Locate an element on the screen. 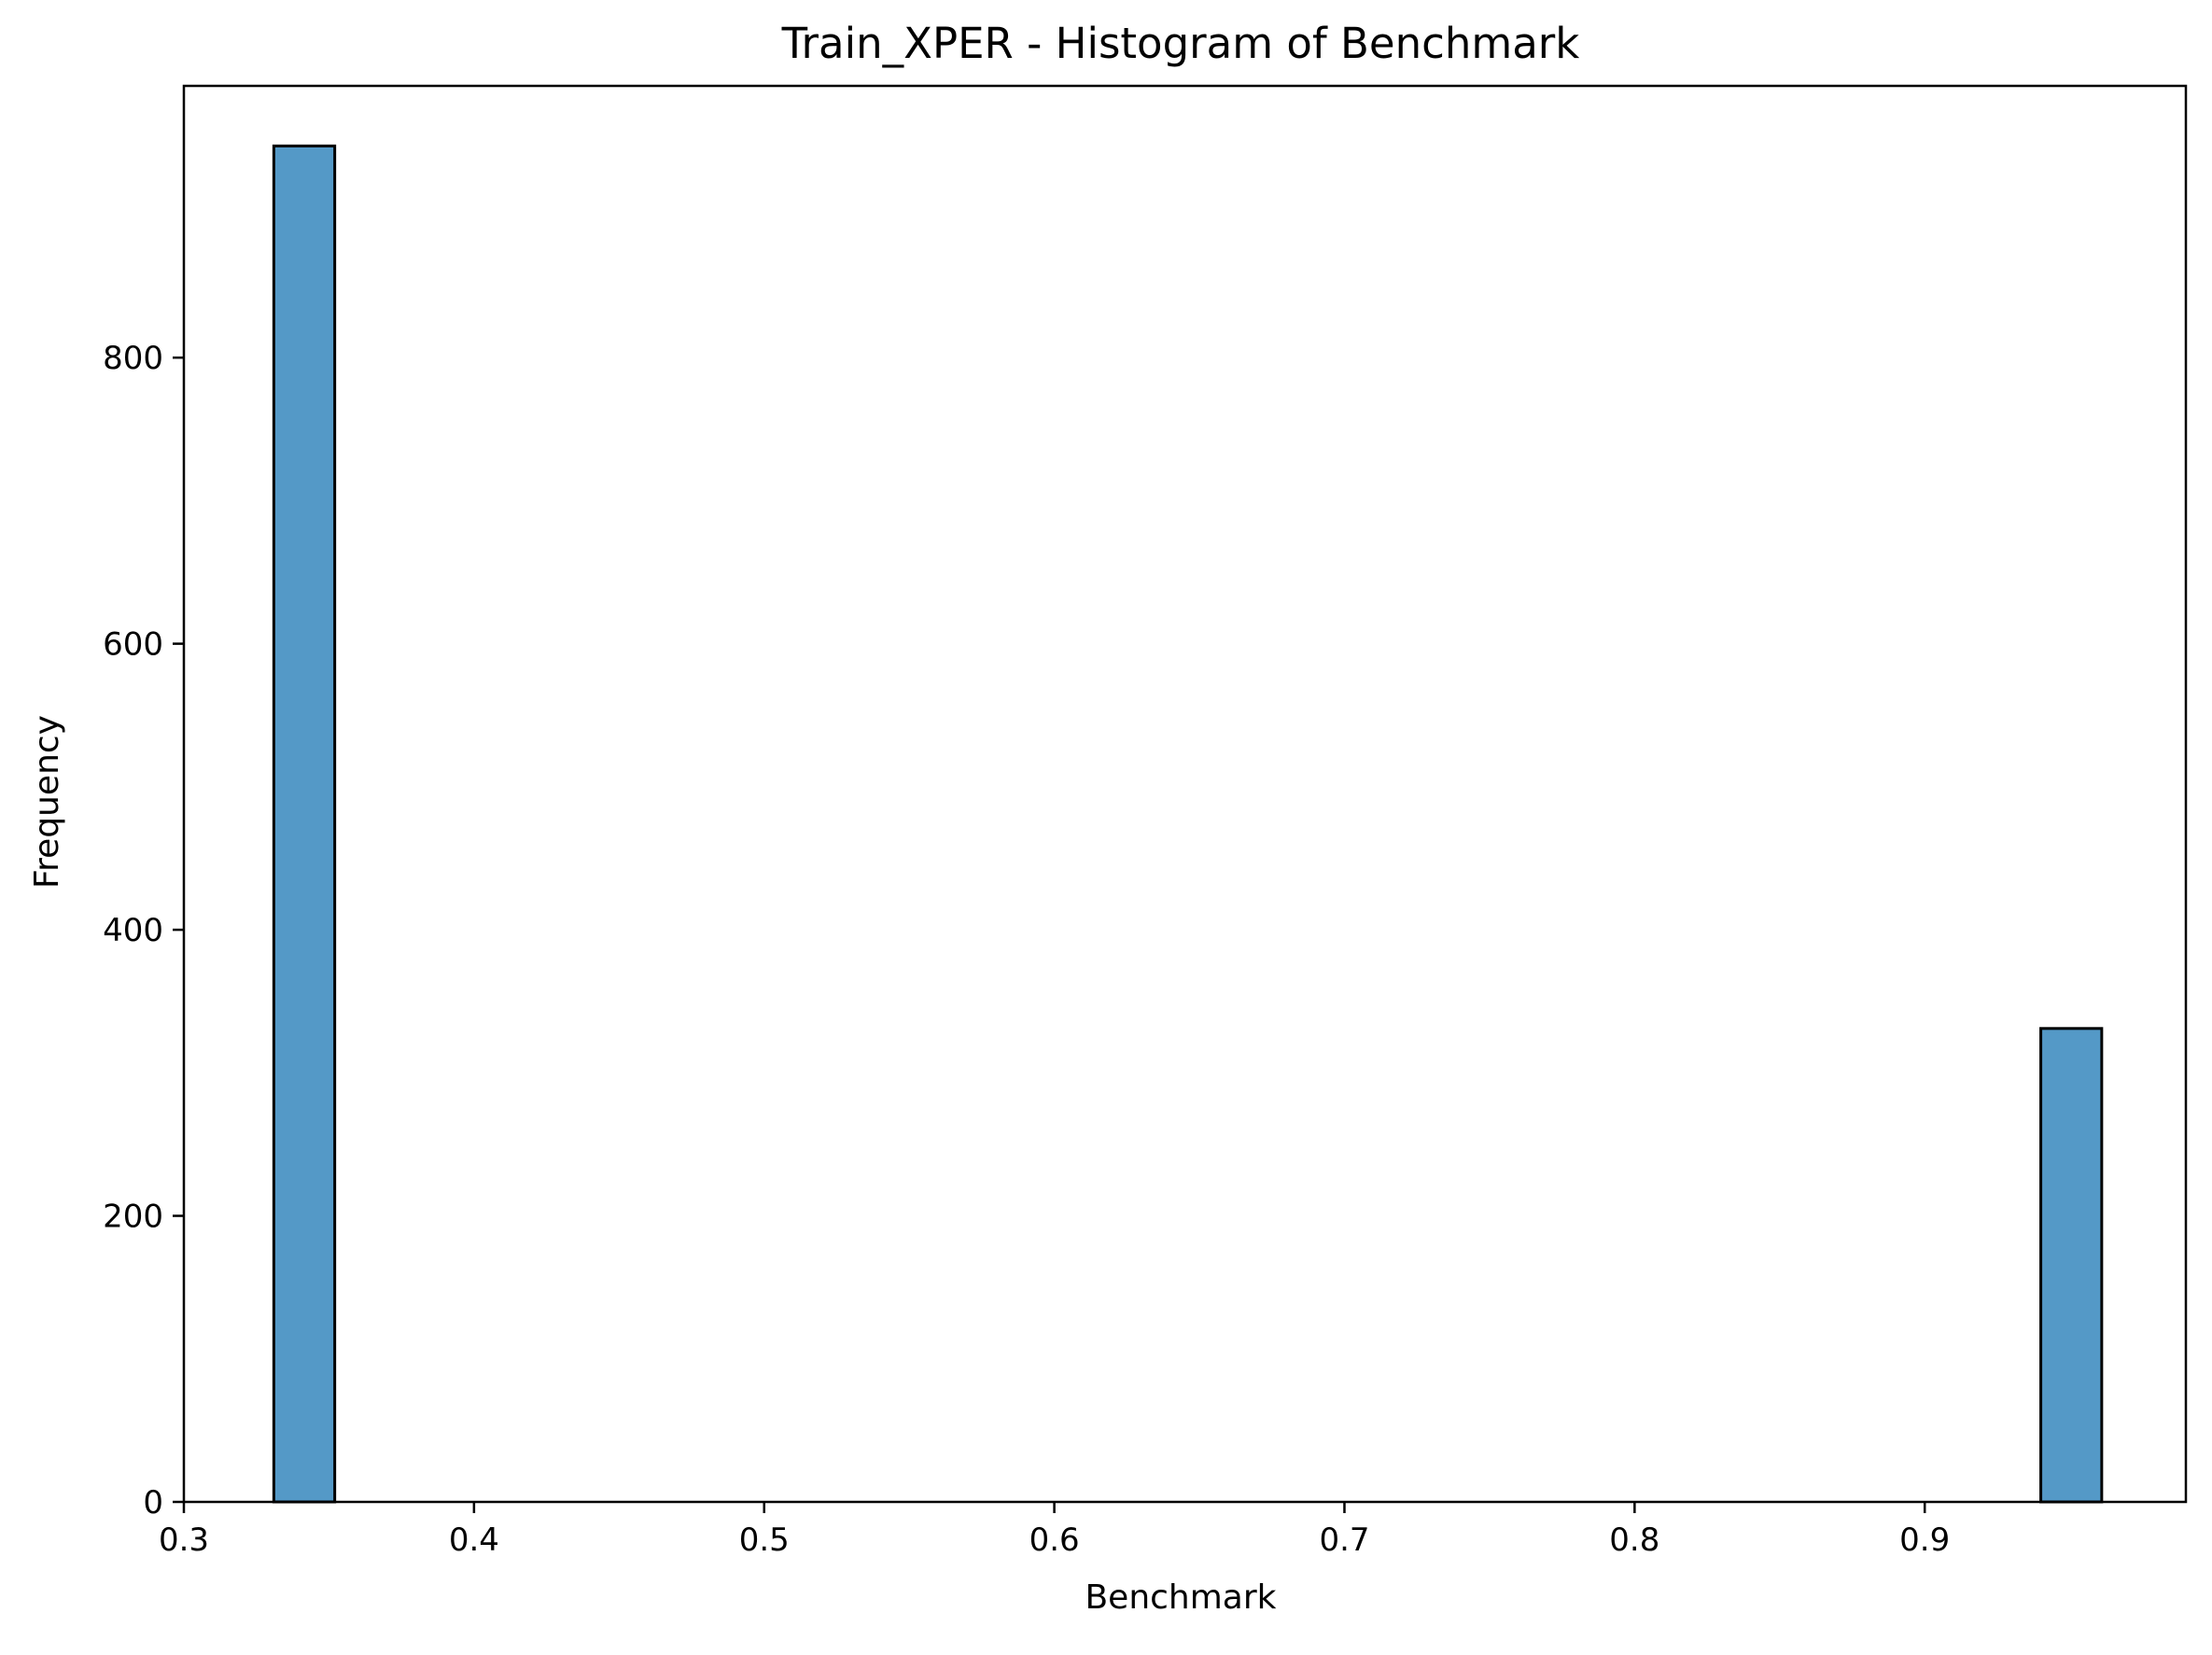 The image size is (2212, 1655). chart-title: Train_XPER - Histogram of Benchmark is located at coordinates (1180, 43).